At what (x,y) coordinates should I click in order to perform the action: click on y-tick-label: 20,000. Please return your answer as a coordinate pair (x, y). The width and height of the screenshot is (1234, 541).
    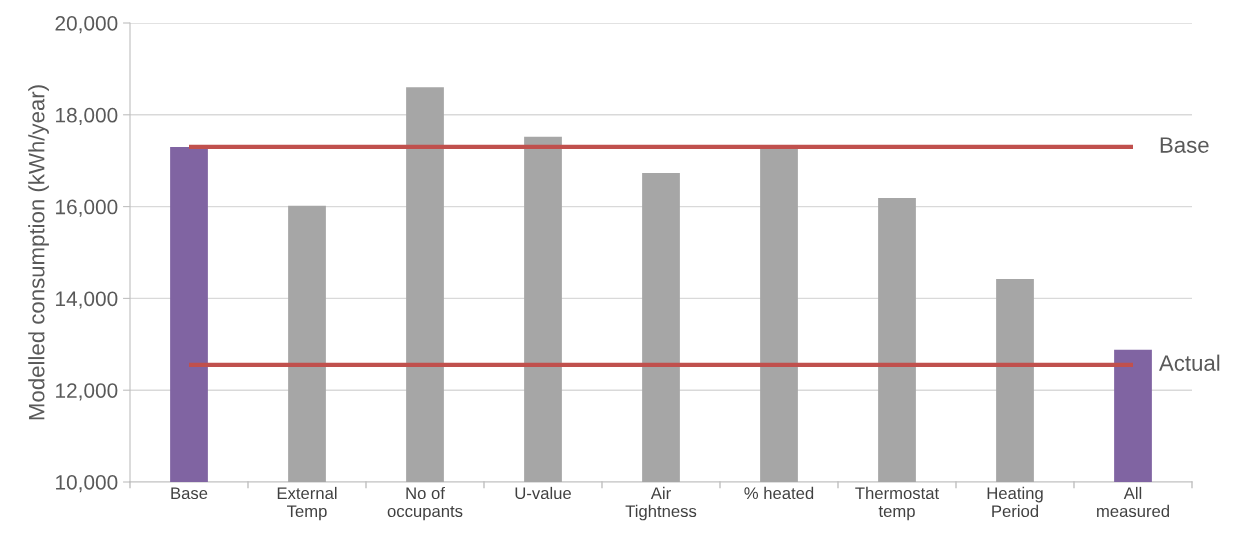
    Looking at the image, I should click on (86, 25).